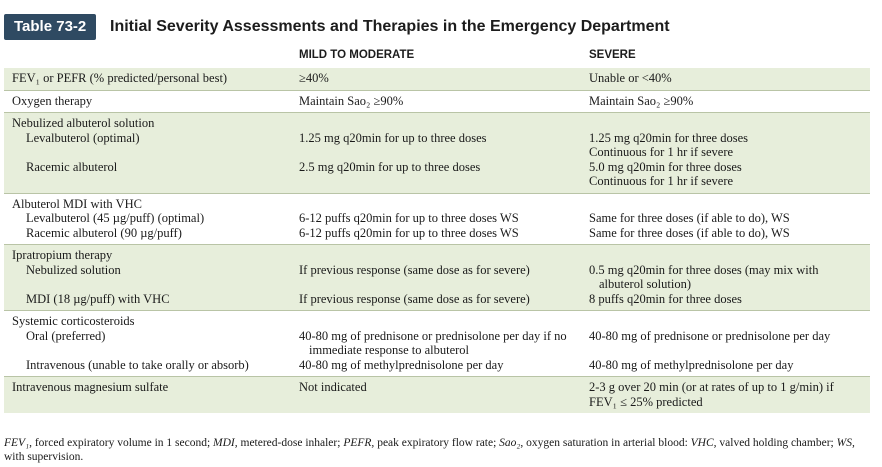 The image size is (882, 467). What do you see at coordinates (83, 123) in the screenshot?
I see `row-label: Nebulized albuterol solution` at bounding box center [83, 123].